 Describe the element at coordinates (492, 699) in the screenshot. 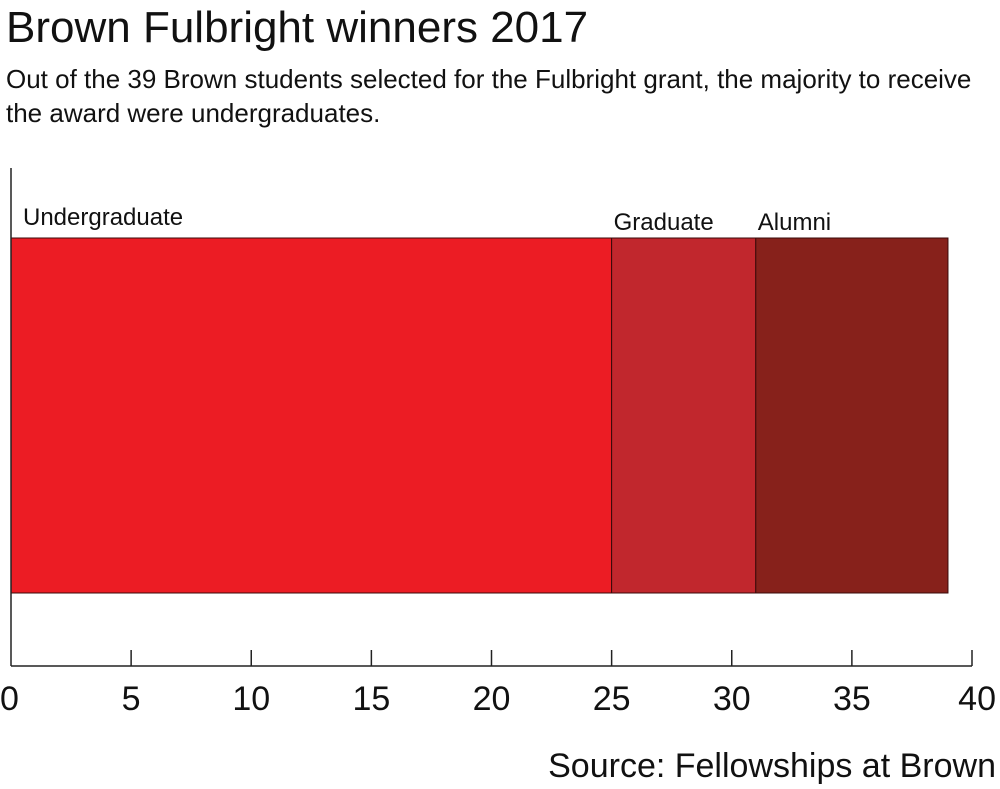

I see `x-tick-label-20: 20` at that location.